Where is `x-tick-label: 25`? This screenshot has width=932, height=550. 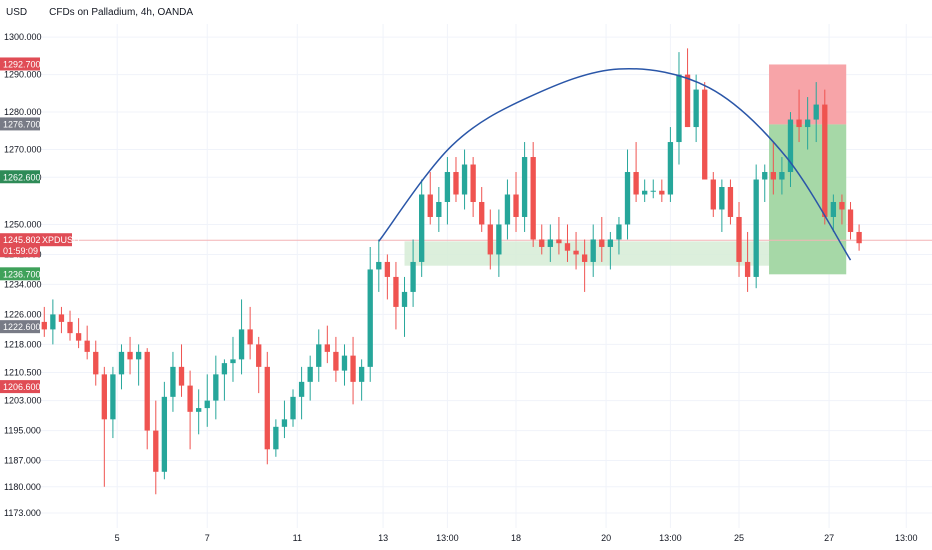 x-tick-label: 25 is located at coordinates (739, 538).